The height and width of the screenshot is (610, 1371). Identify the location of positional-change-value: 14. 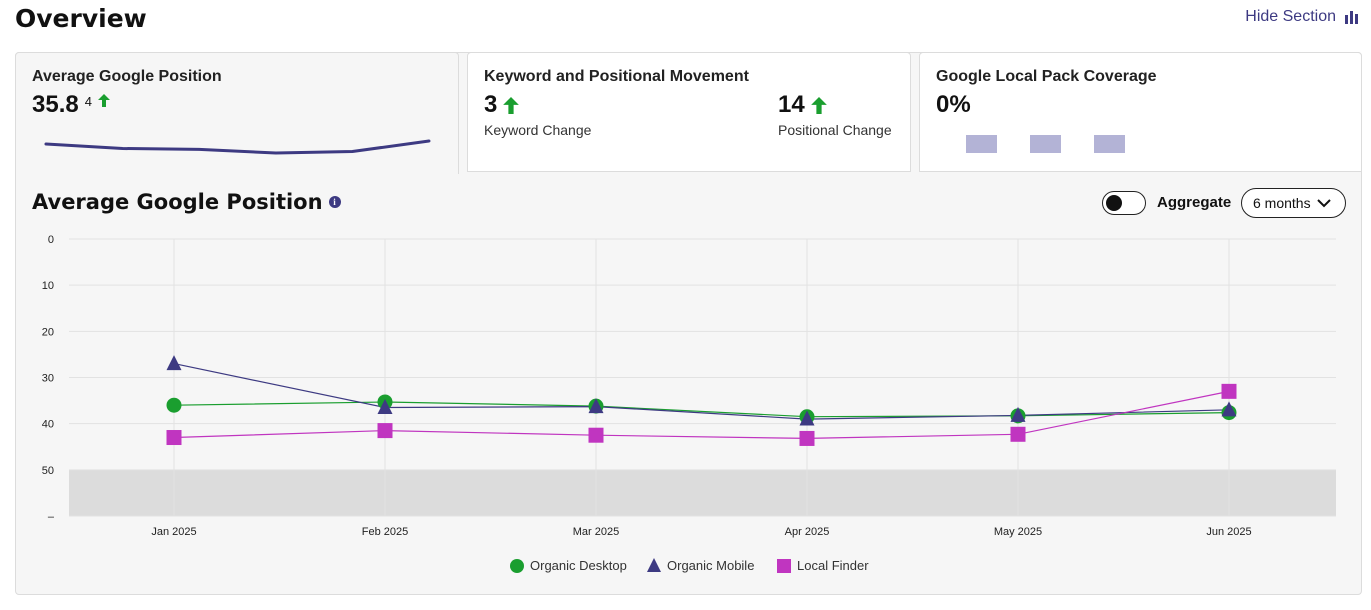
(791, 104).